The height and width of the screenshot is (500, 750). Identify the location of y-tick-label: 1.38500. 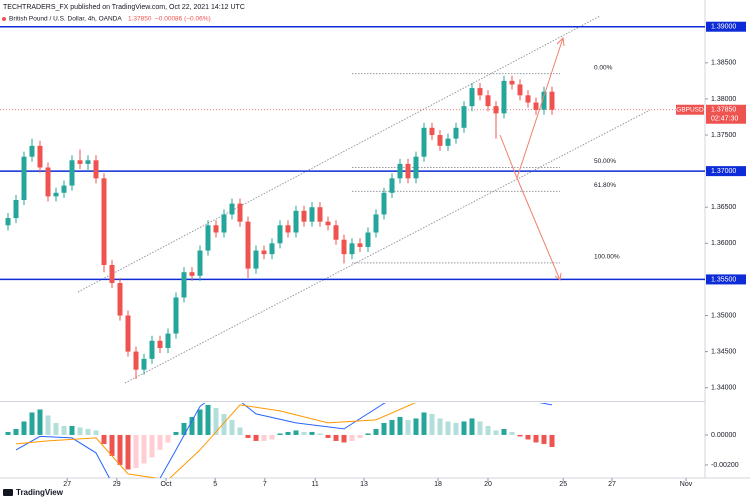
(723, 63).